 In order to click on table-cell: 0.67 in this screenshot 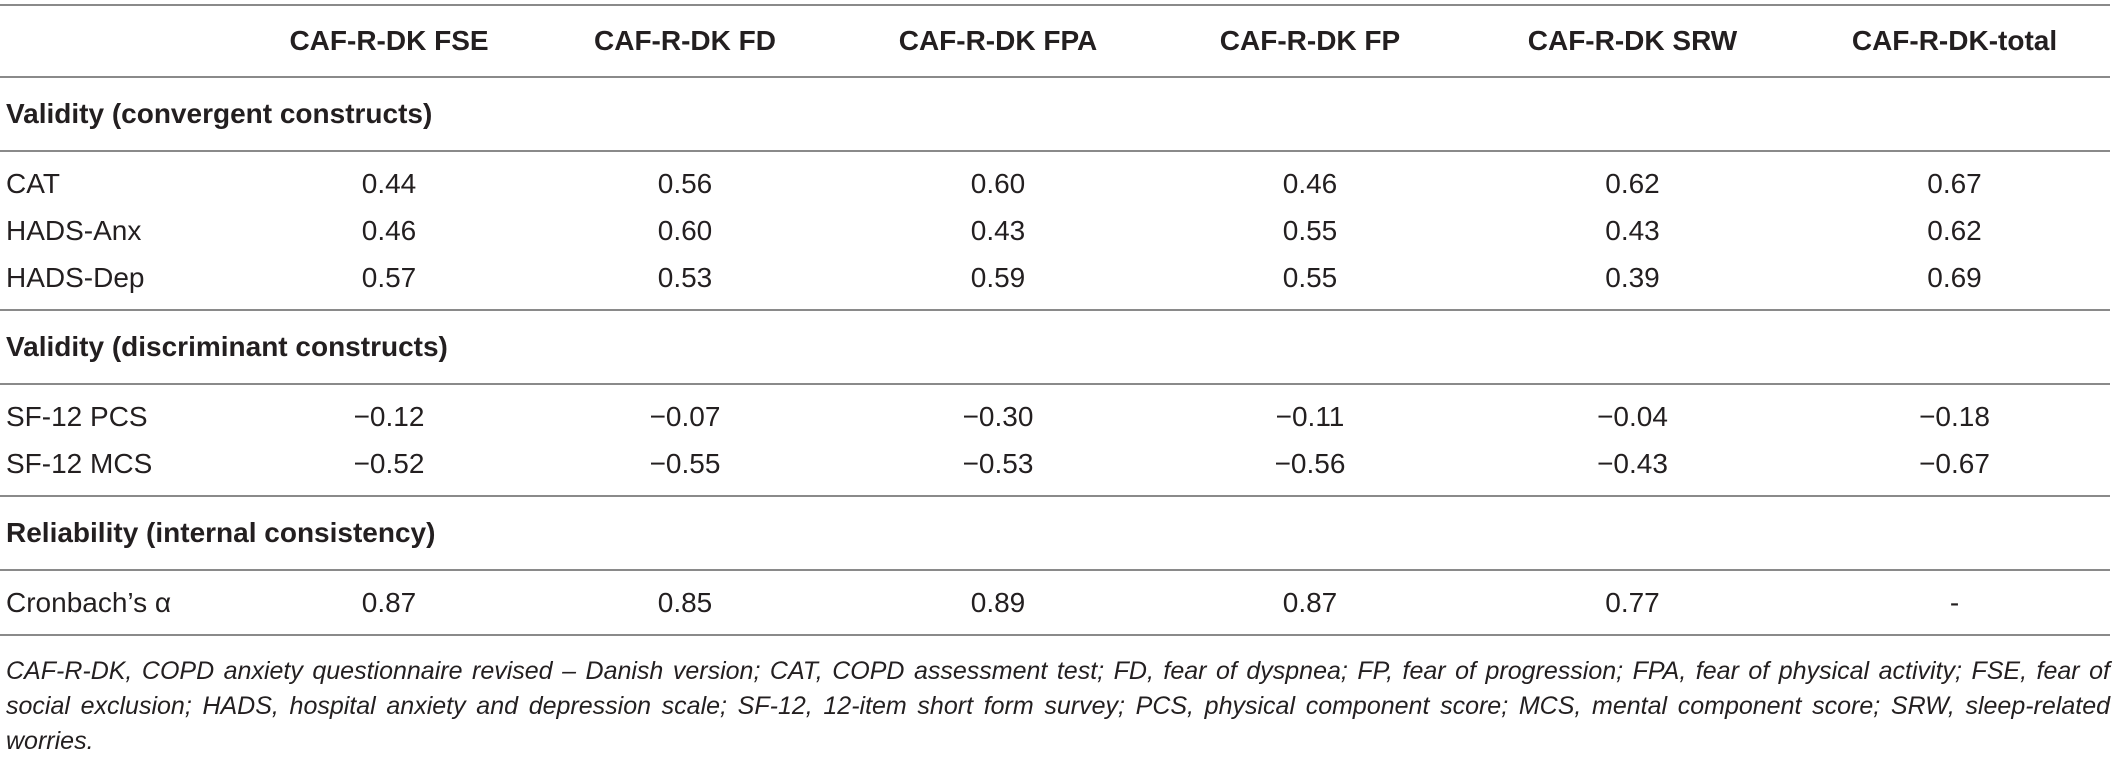, I will do `click(1954, 183)`.